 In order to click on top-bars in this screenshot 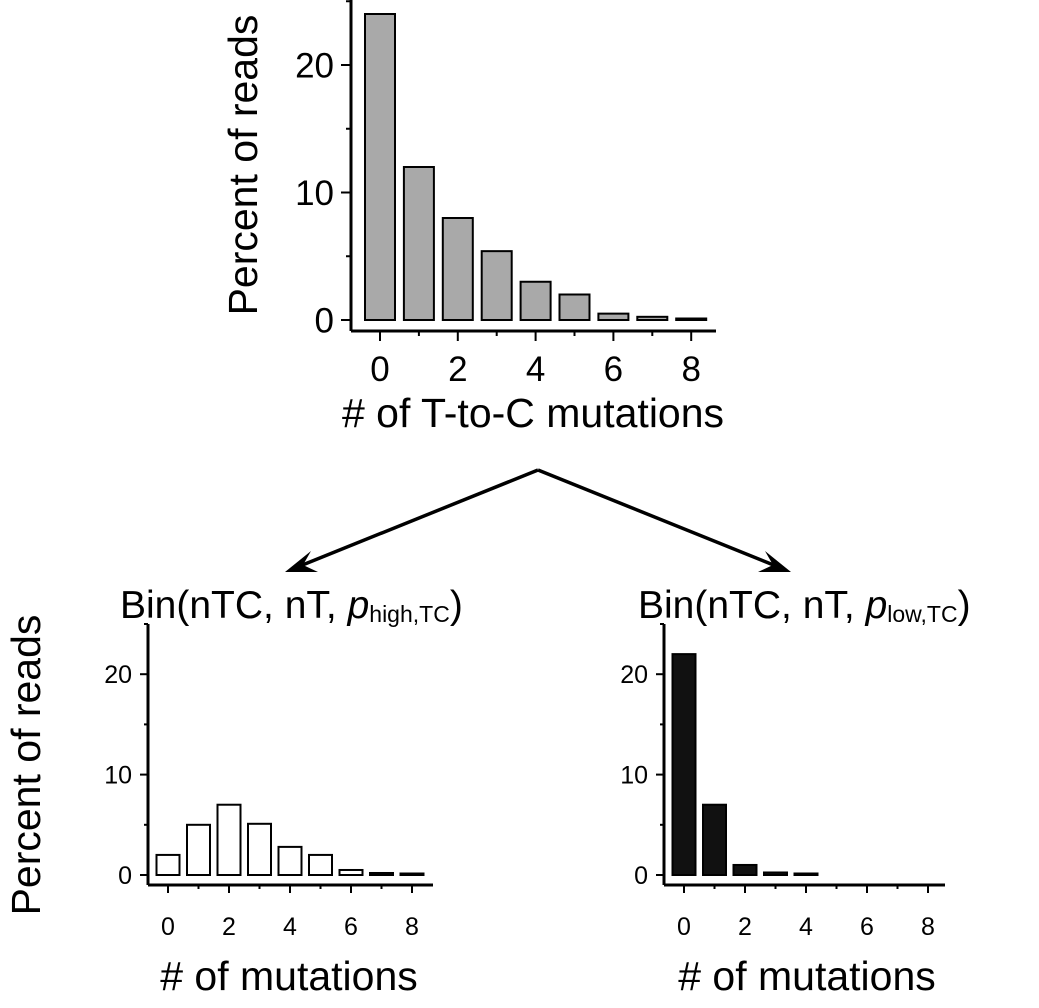, I will do `click(536, 167)`.